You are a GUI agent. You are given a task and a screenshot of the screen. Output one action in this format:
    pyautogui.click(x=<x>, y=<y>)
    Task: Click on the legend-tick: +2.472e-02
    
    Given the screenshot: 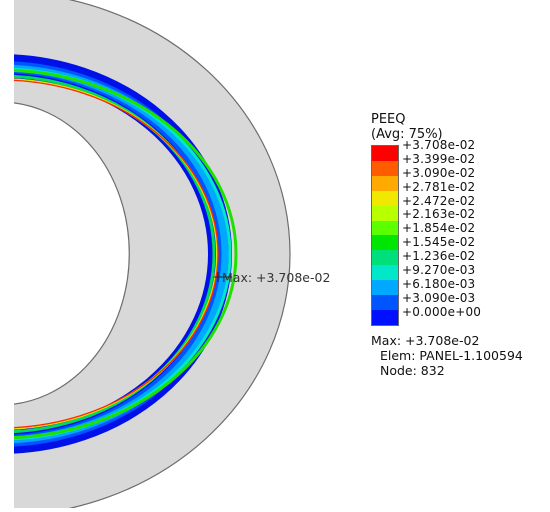 What is the action you would take?
    pyautogui.click(x=439, y=200)
    